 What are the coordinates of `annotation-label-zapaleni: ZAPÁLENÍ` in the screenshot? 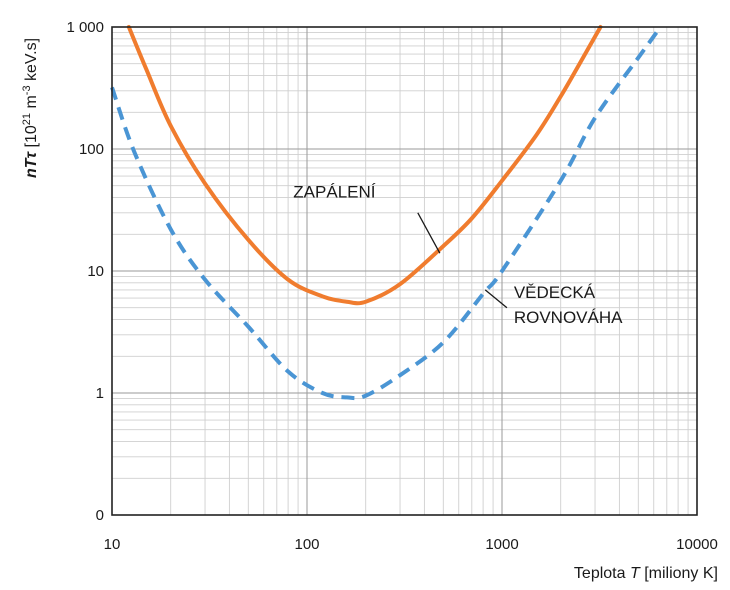 It's located at (334, 192).